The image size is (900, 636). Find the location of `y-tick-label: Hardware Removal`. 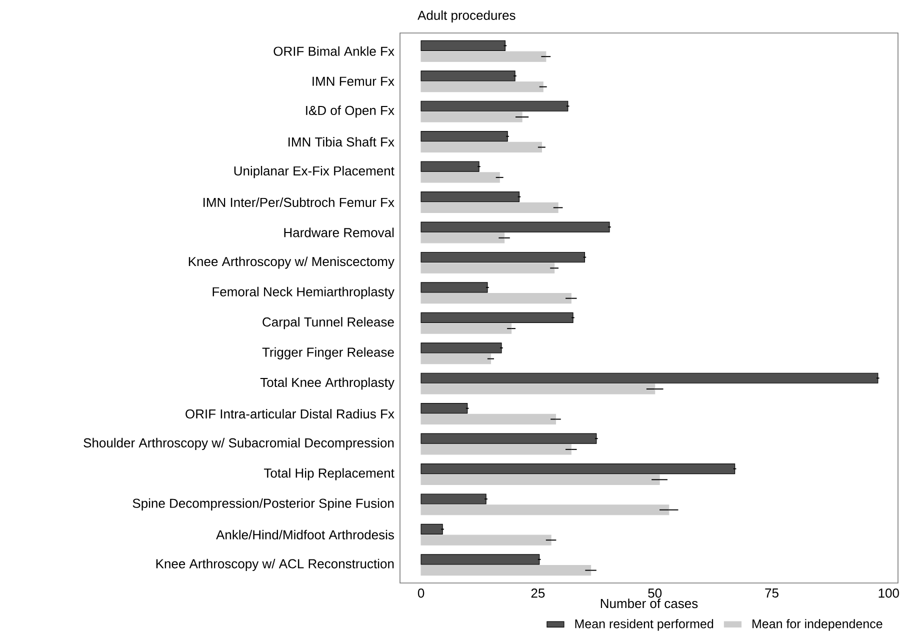

y-tick-label: Hardware Removal is located at coordinates (339, 233).